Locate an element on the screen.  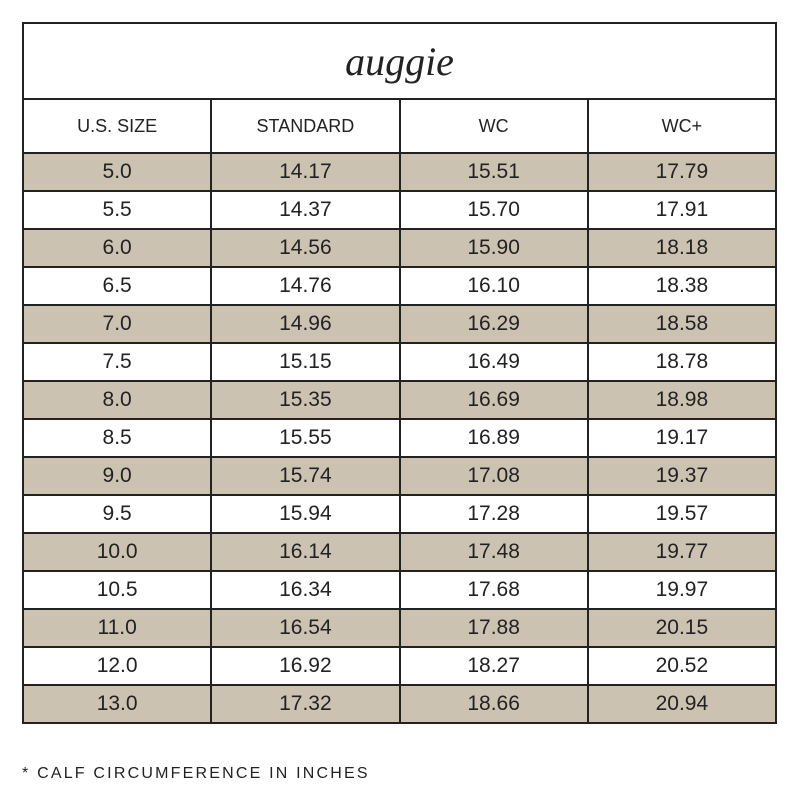
table-cell: 16.10 is located at coordinates (493, 286).